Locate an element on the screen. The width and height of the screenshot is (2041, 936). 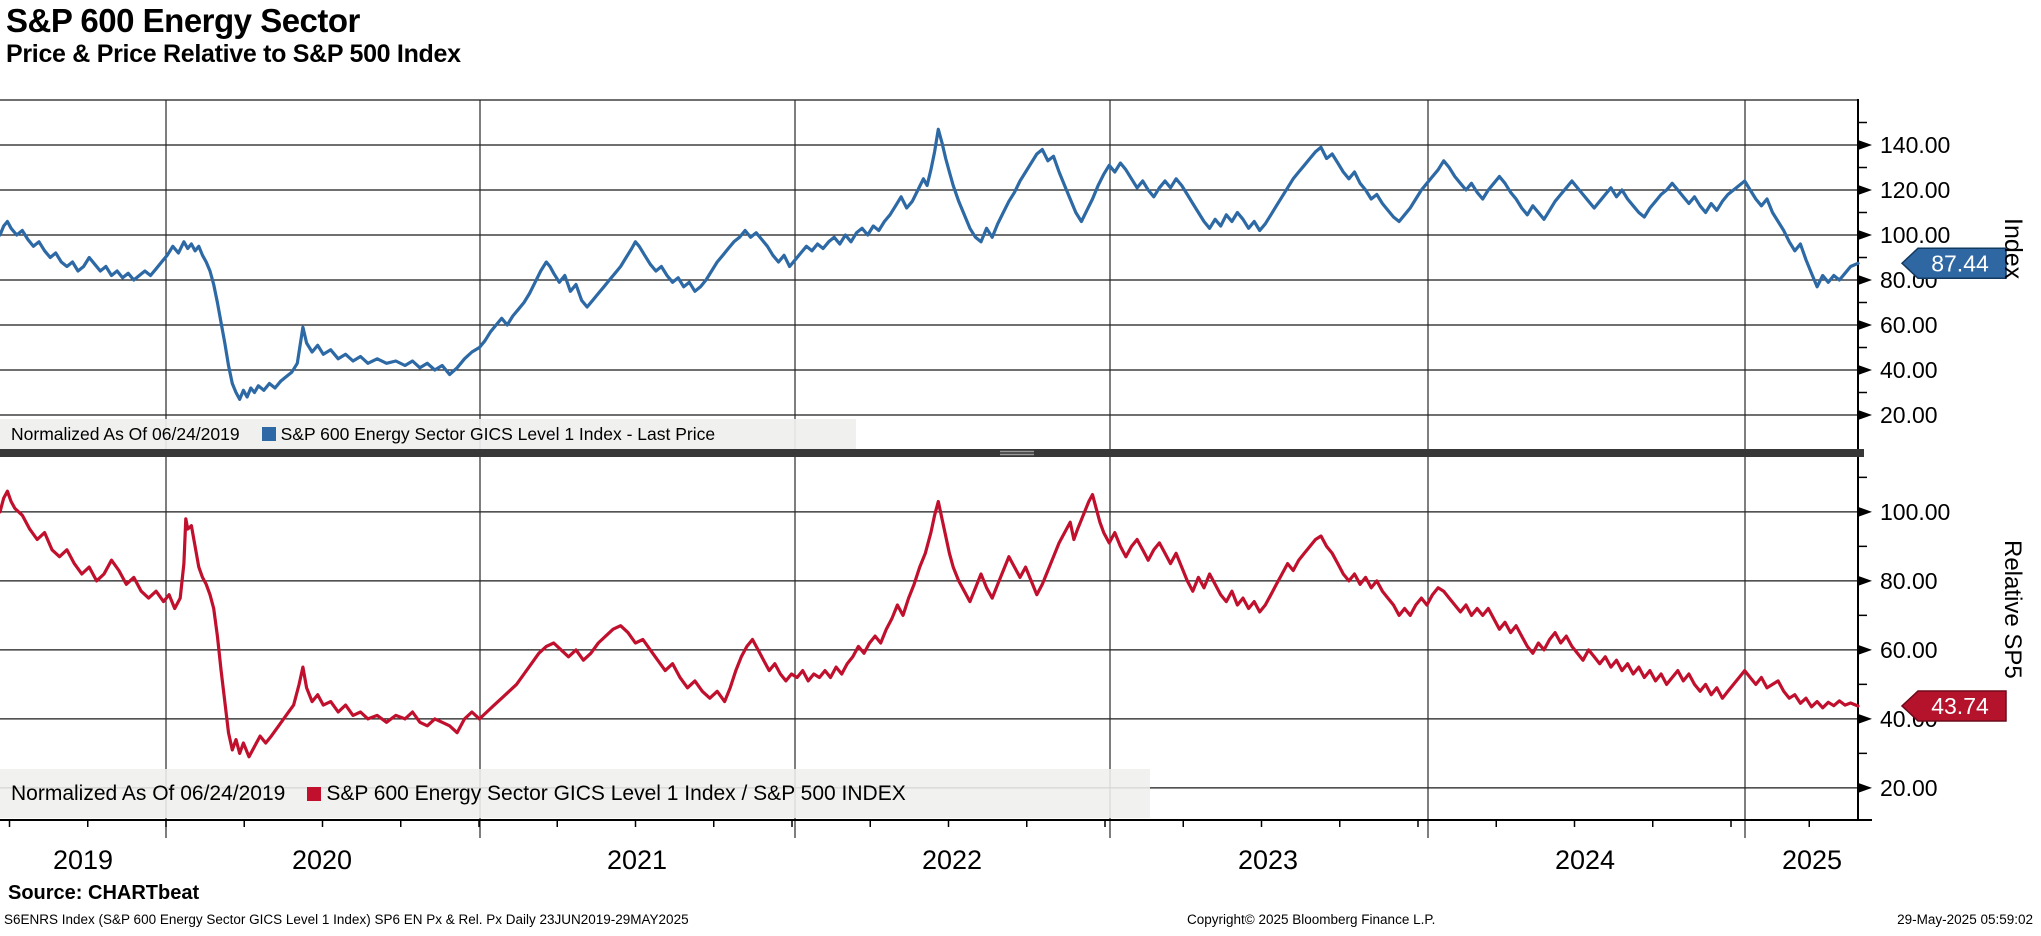
y-axis-title-index: Index is located at coordinates (2013, 249).